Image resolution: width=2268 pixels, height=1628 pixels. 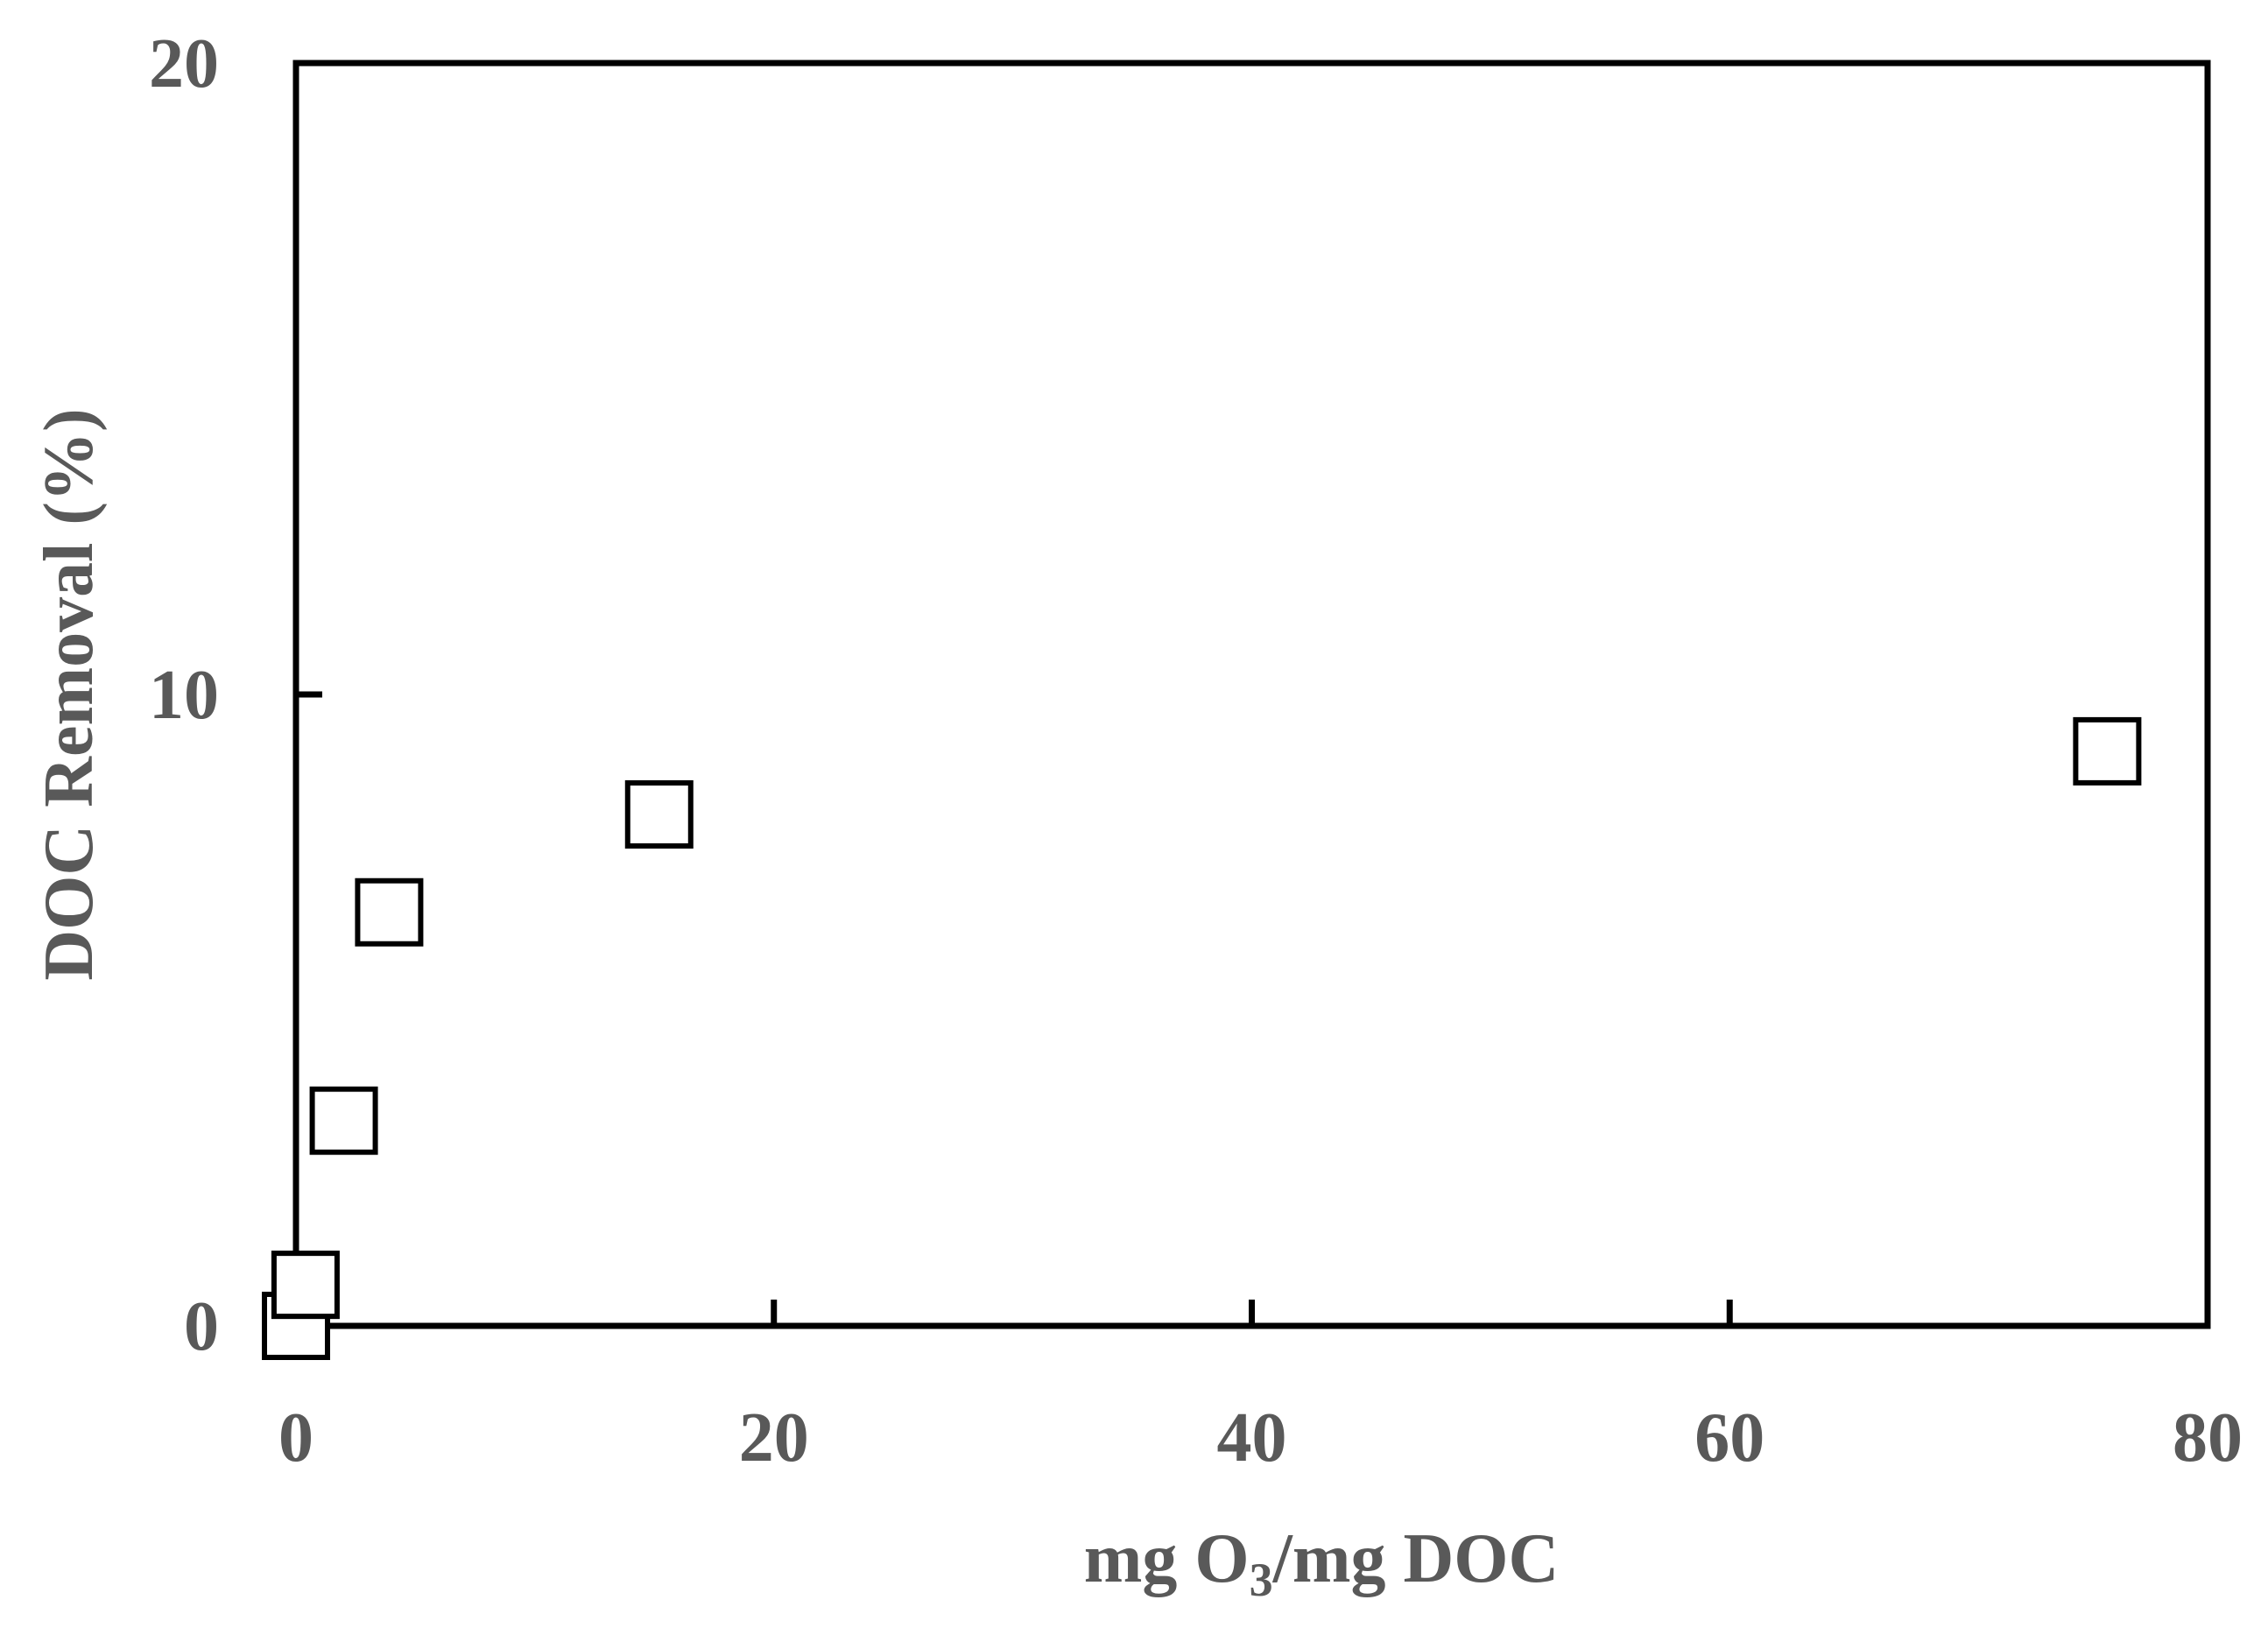 I want to click on x-tick-label-80: 80, so click(x=2208, y=1437).